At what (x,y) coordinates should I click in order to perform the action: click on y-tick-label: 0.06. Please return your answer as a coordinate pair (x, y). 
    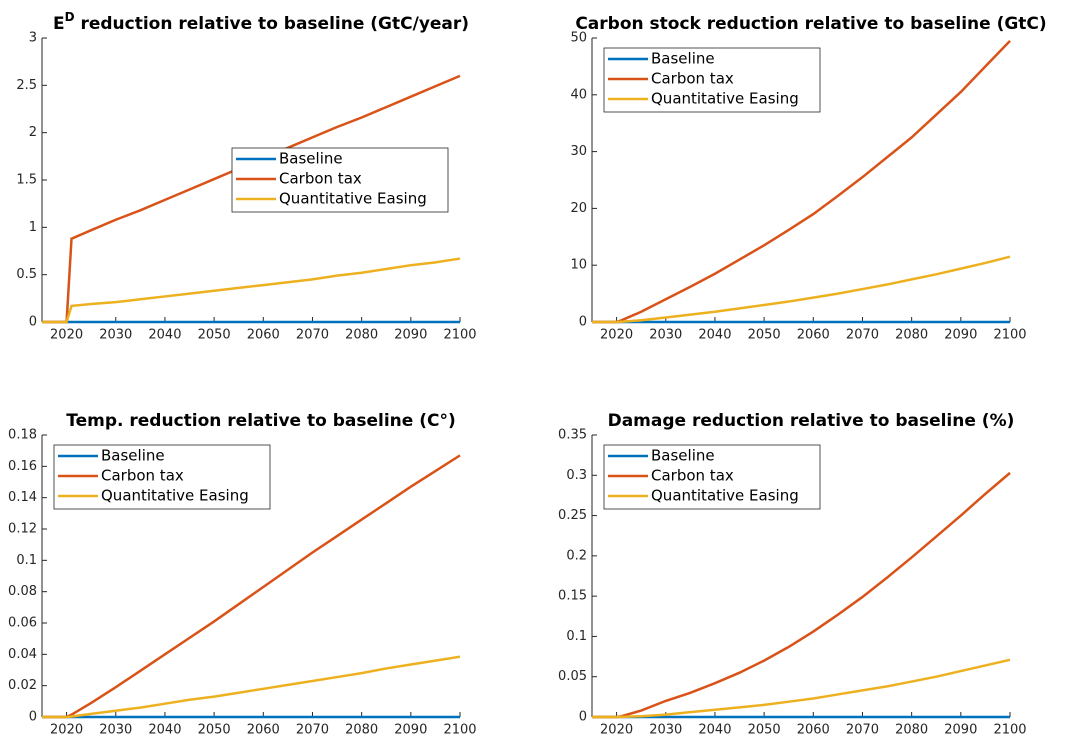
    Looking at the image, I should click on (22, 623).